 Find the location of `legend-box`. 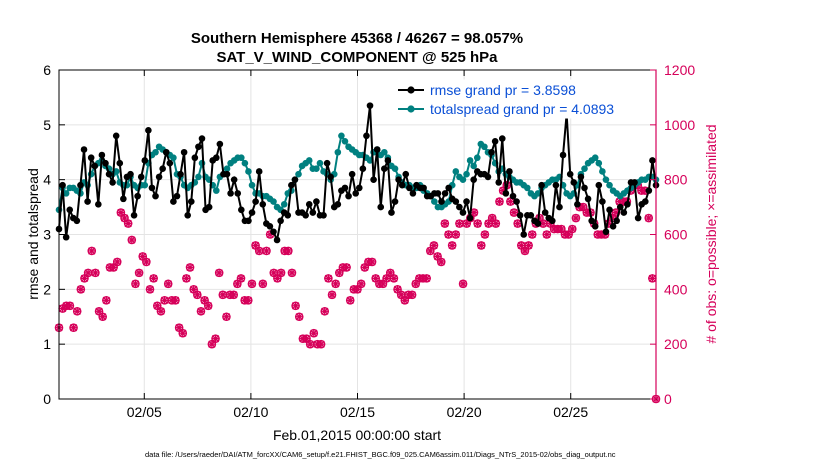

legend-box is located at coordinates (522, 99).